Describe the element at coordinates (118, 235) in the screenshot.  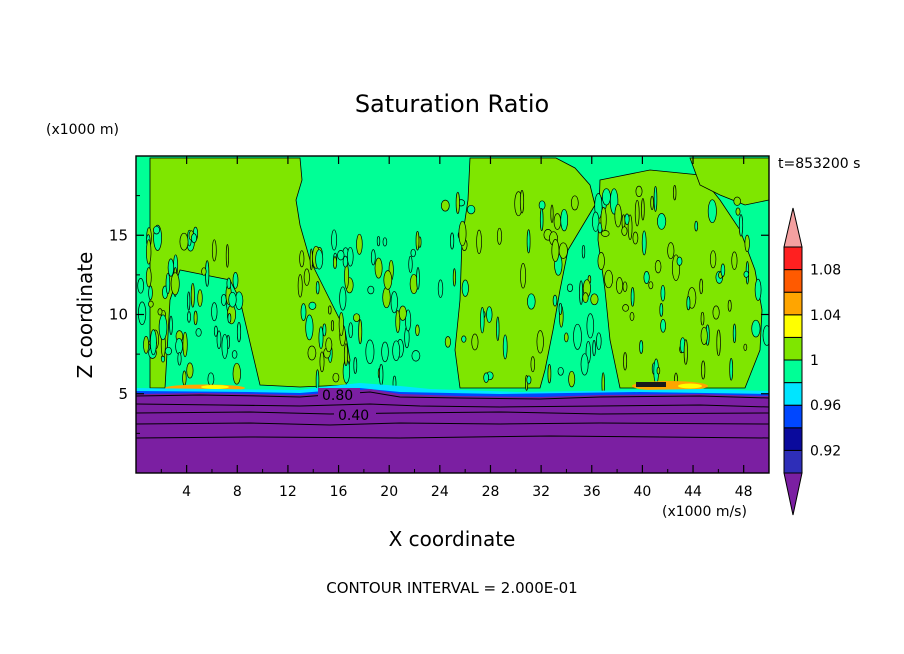
I see `y-tick-label: 15` at that location.